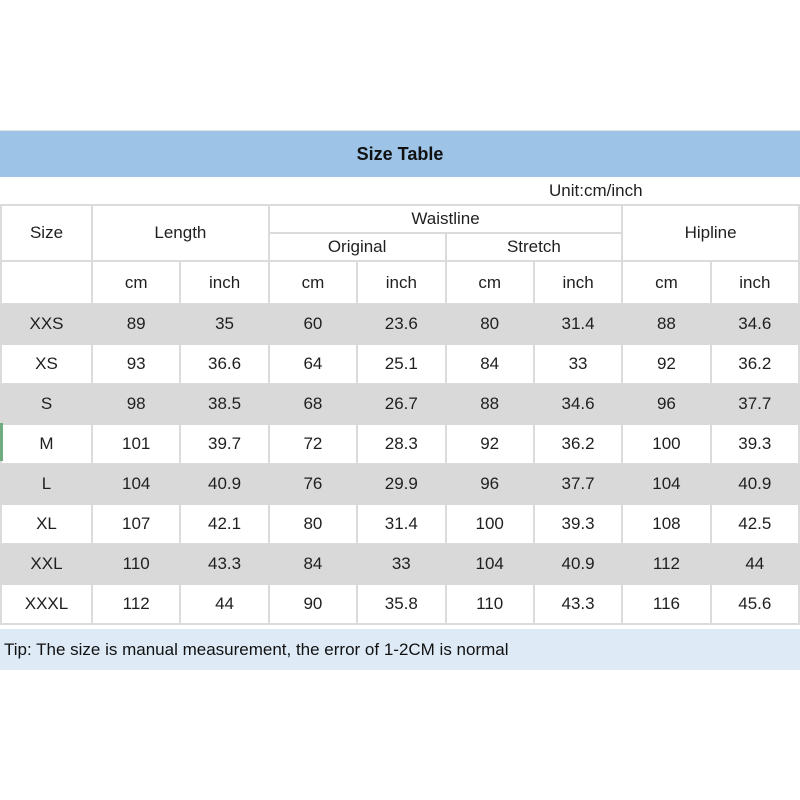 This screenshot has width=800, height=800. I want to click on green-accent-stripe, so click(1, 442).